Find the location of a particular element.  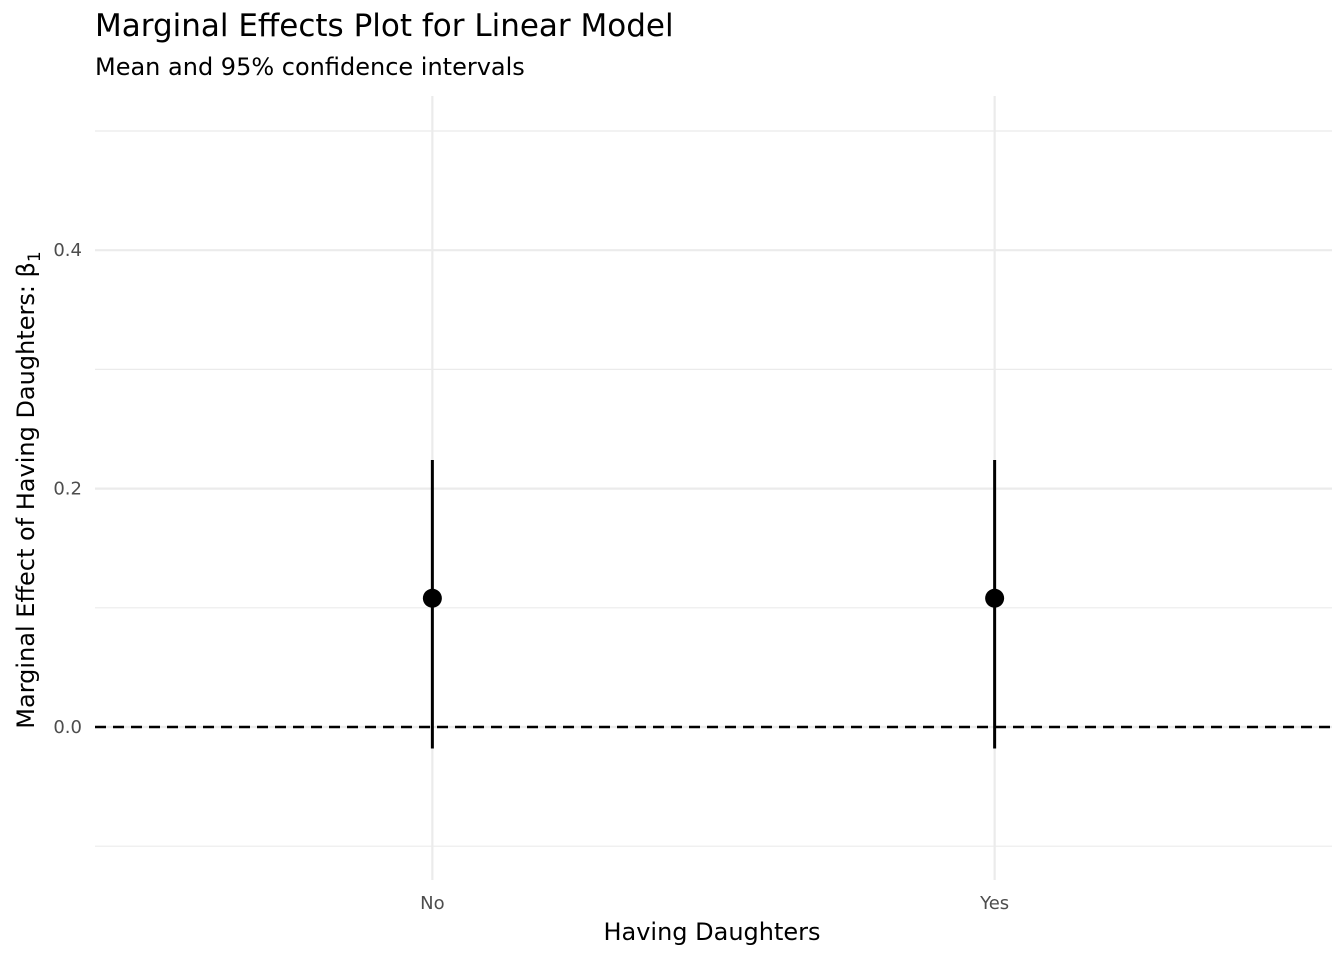

y-tick-label: 0.2 is located at coordinates (67, 489).